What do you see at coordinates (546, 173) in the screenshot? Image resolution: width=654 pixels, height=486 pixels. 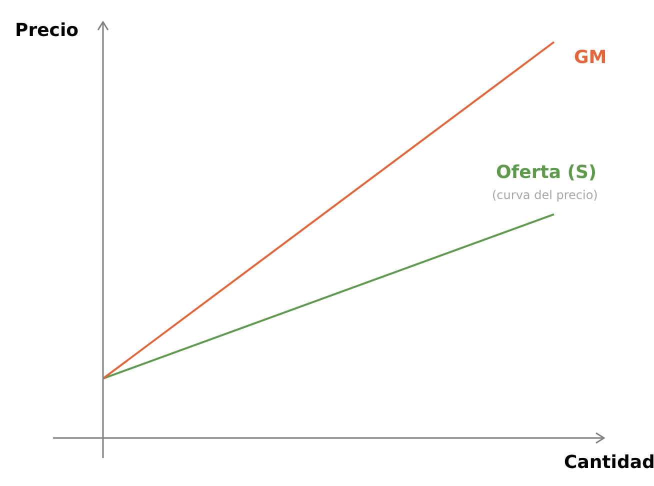 I see `text: Oferta (S)` at bounding box center [546, 173].